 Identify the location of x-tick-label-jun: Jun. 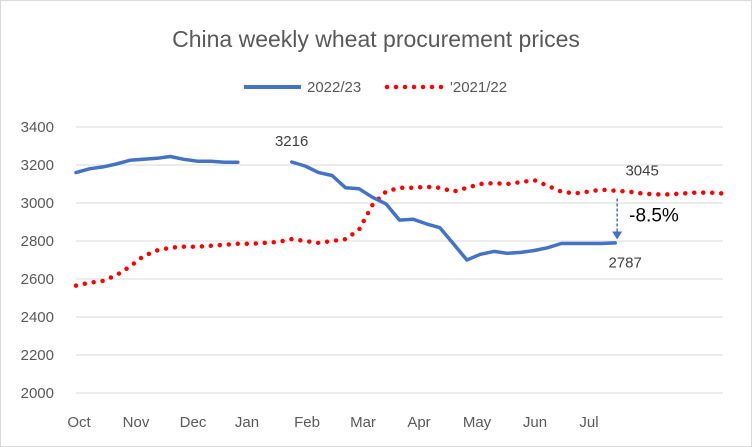
(535, 422).